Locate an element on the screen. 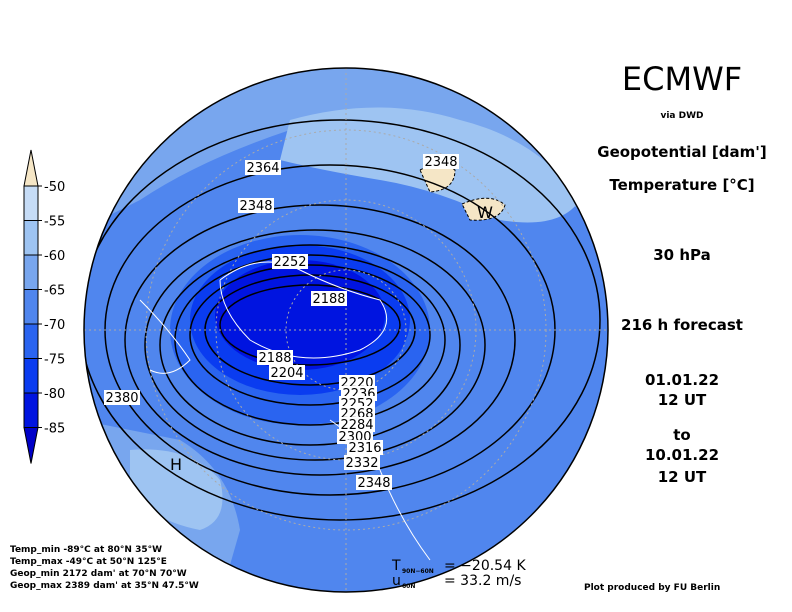 The width and height of the screenshot is (792, 612). legend-label: -75 is located at coordinates (54, 360).